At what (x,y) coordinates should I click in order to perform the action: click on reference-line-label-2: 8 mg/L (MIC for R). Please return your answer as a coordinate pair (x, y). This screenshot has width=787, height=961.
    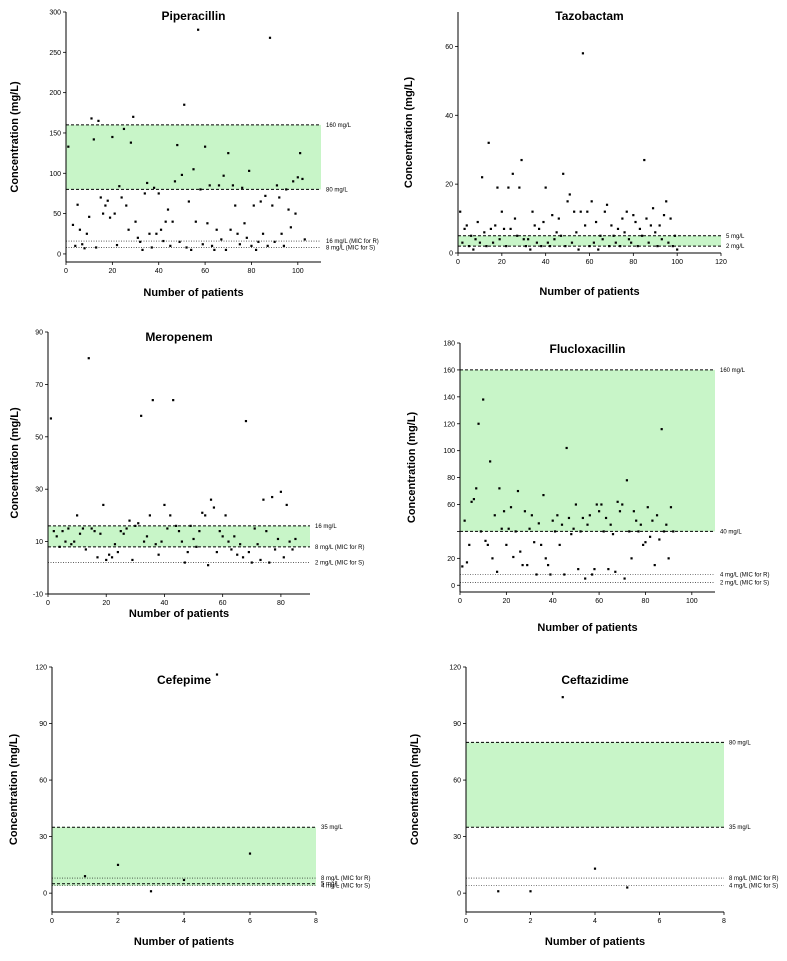
    Looking at the image, I should click on (345, 879).